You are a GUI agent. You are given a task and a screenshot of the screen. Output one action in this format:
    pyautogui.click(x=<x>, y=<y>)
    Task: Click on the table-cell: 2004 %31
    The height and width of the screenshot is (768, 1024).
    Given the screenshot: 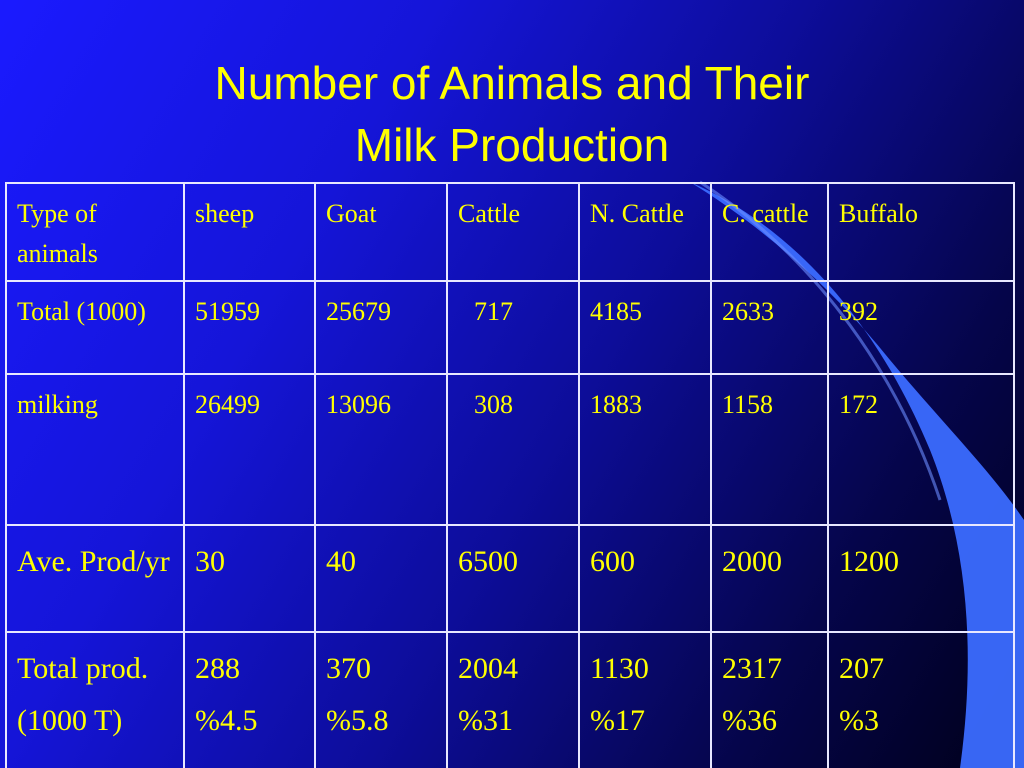 What is the action you would take?
    pyautogui.click(x=513, y=699)
    